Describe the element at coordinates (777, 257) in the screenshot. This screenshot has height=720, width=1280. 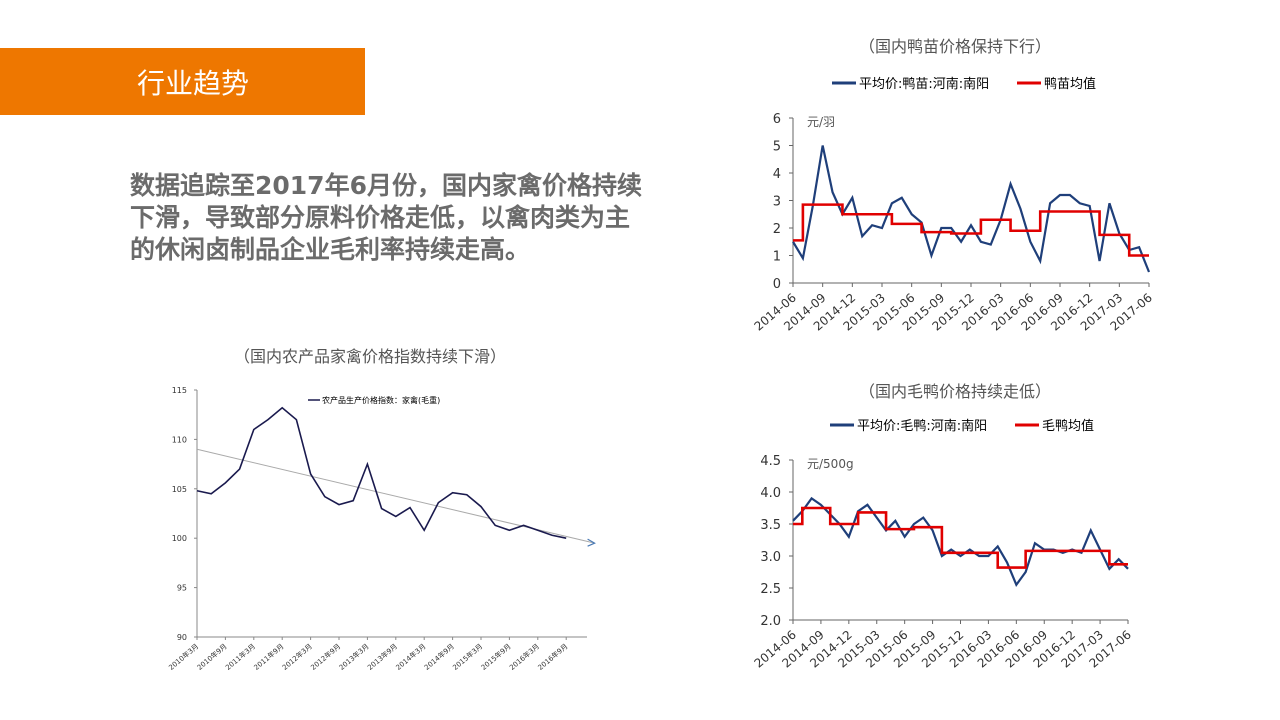
I see `y-tick-label: 1` at that location.